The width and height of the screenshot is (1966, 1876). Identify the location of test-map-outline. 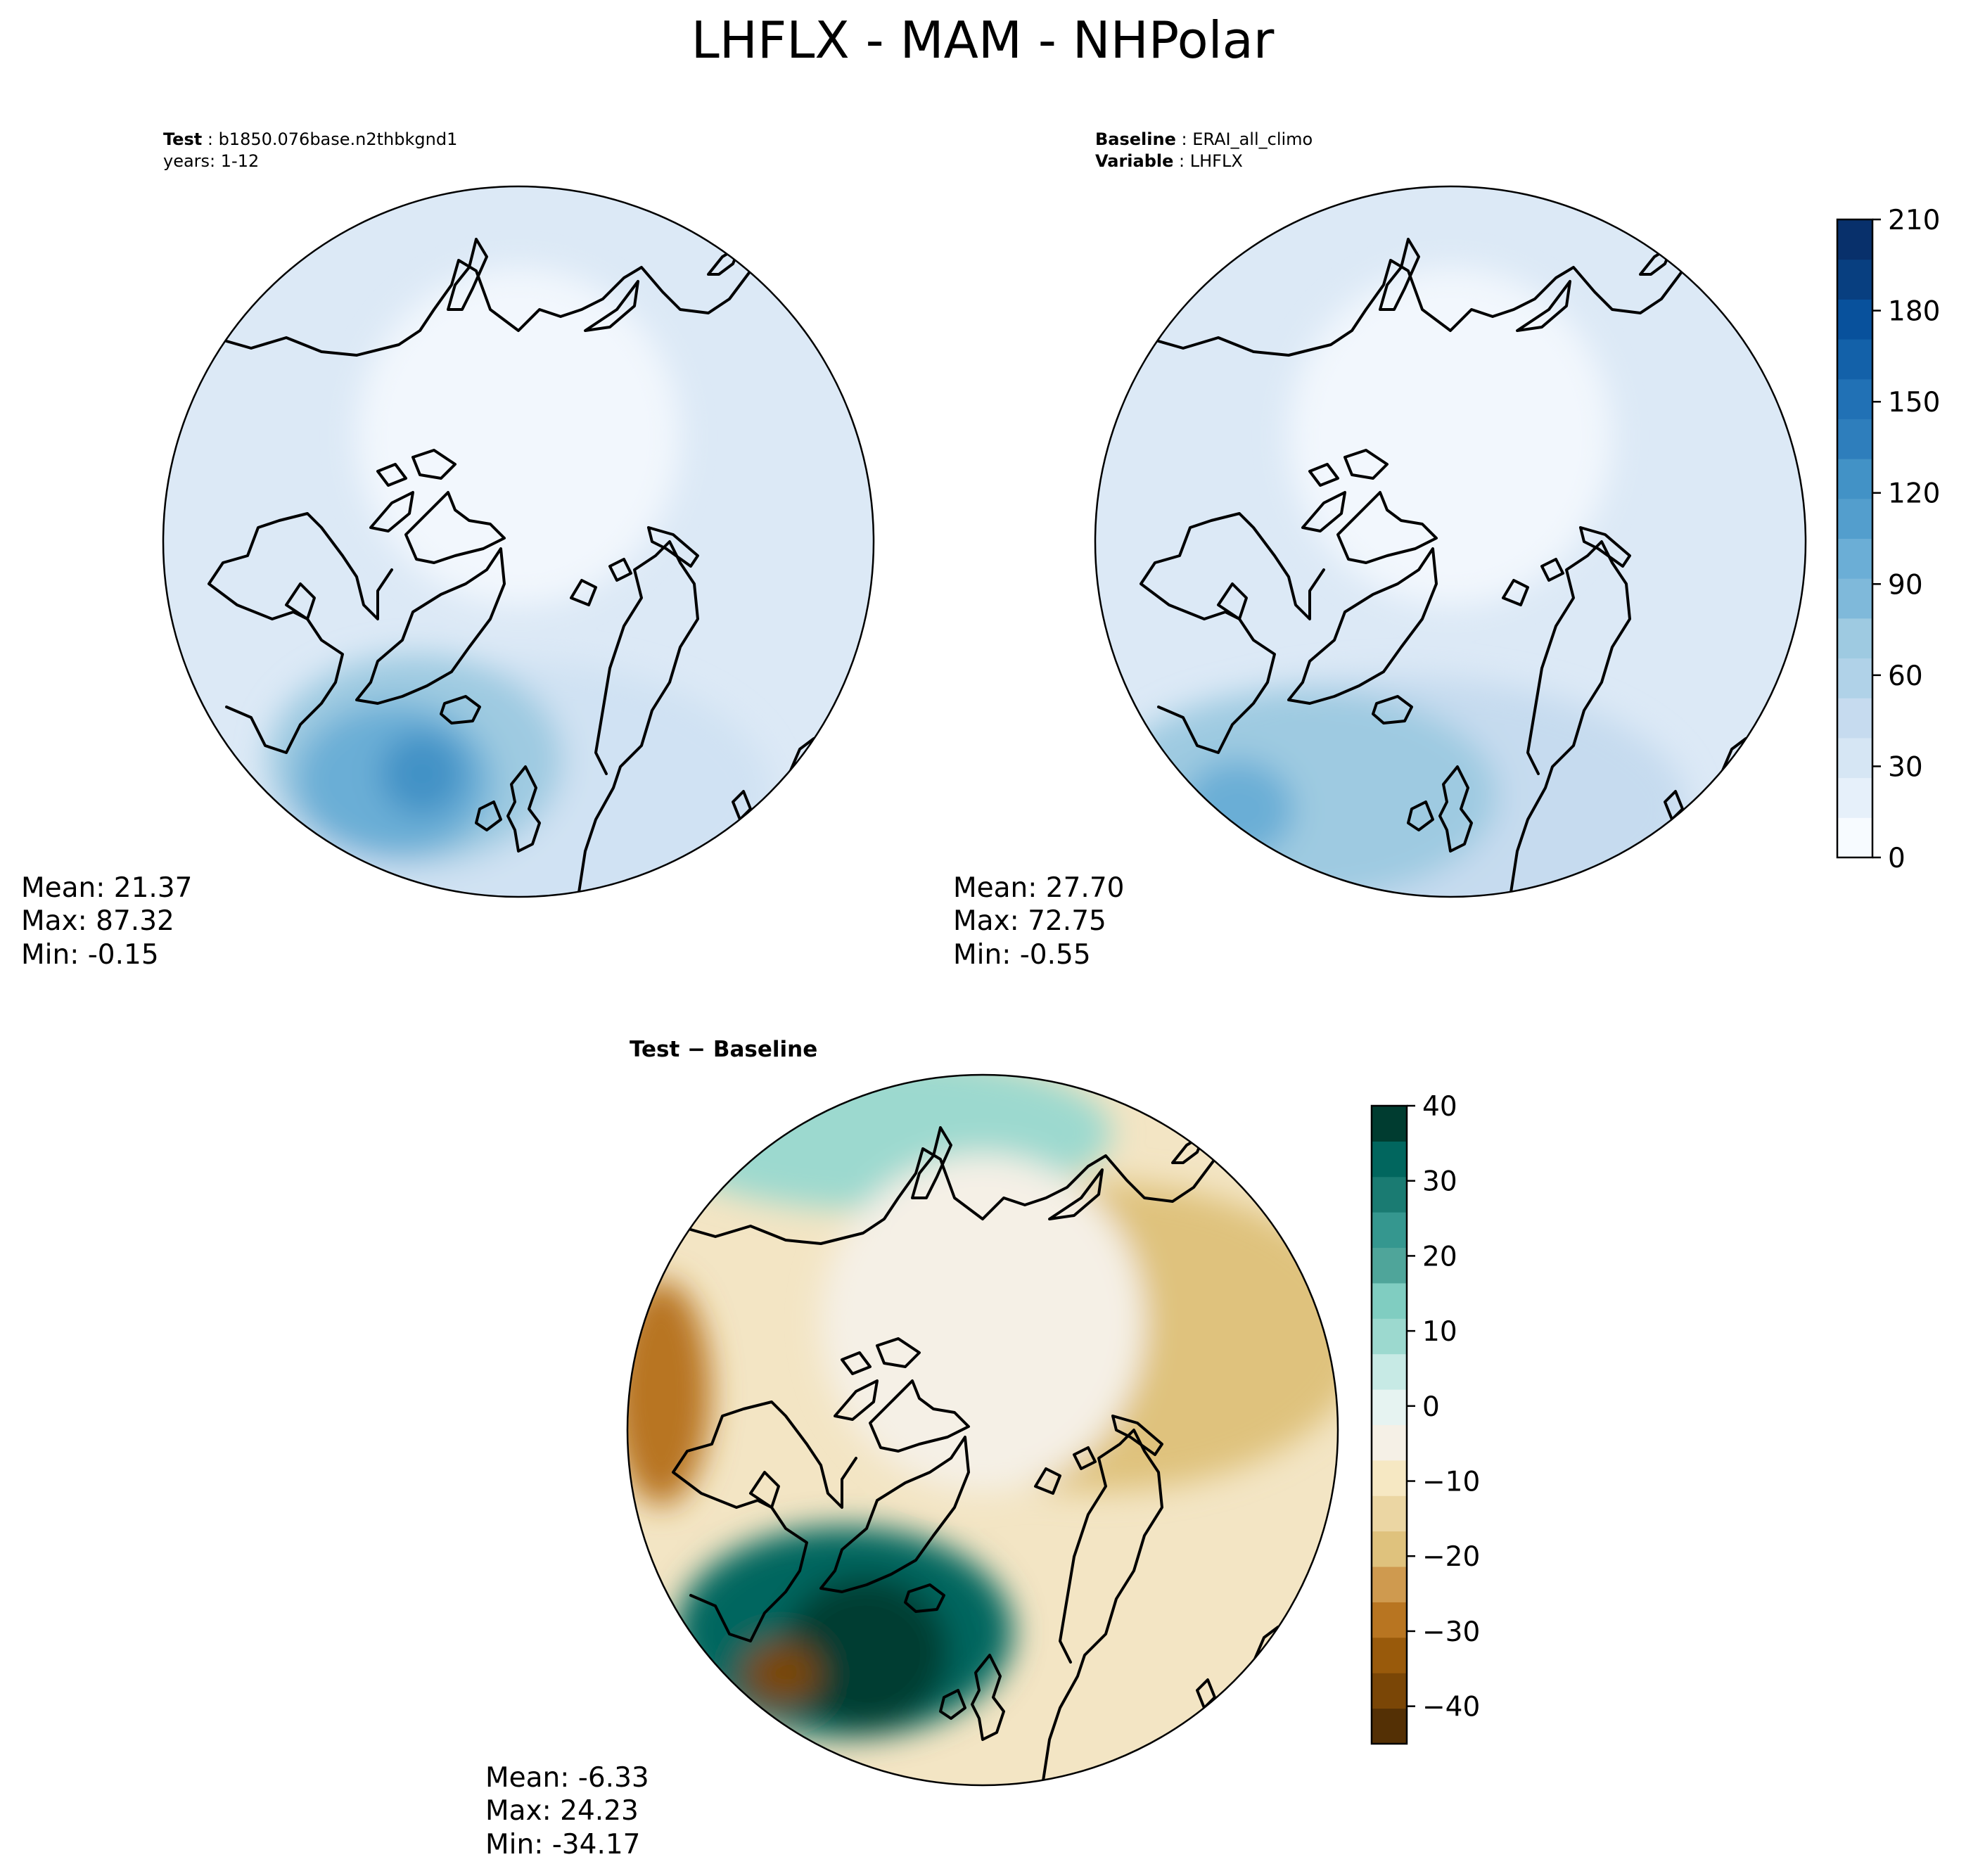
(518, 541).